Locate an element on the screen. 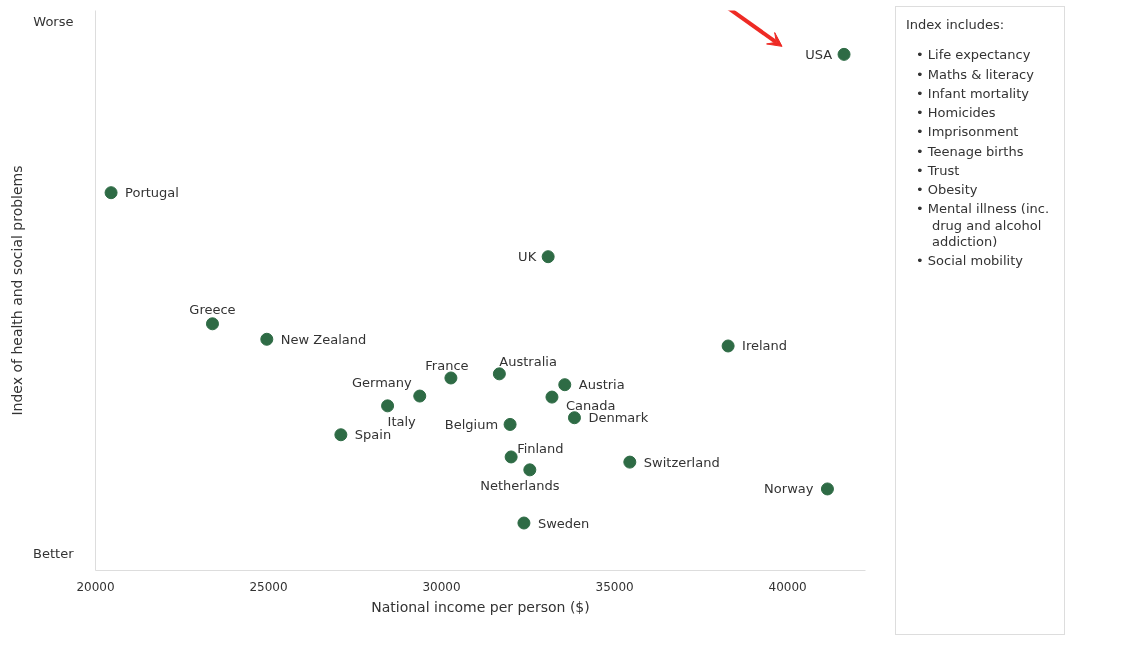  text: • Obesity is located at coordinates (947, 190).